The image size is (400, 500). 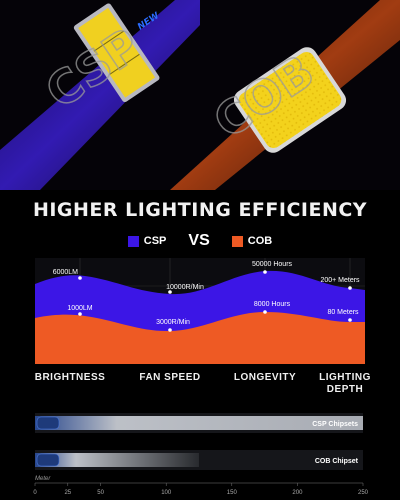 What do you see at coordinates (260, 241) in the screenshot?
I see `legend-label-cob: COB` at bounding box center [260, 241].